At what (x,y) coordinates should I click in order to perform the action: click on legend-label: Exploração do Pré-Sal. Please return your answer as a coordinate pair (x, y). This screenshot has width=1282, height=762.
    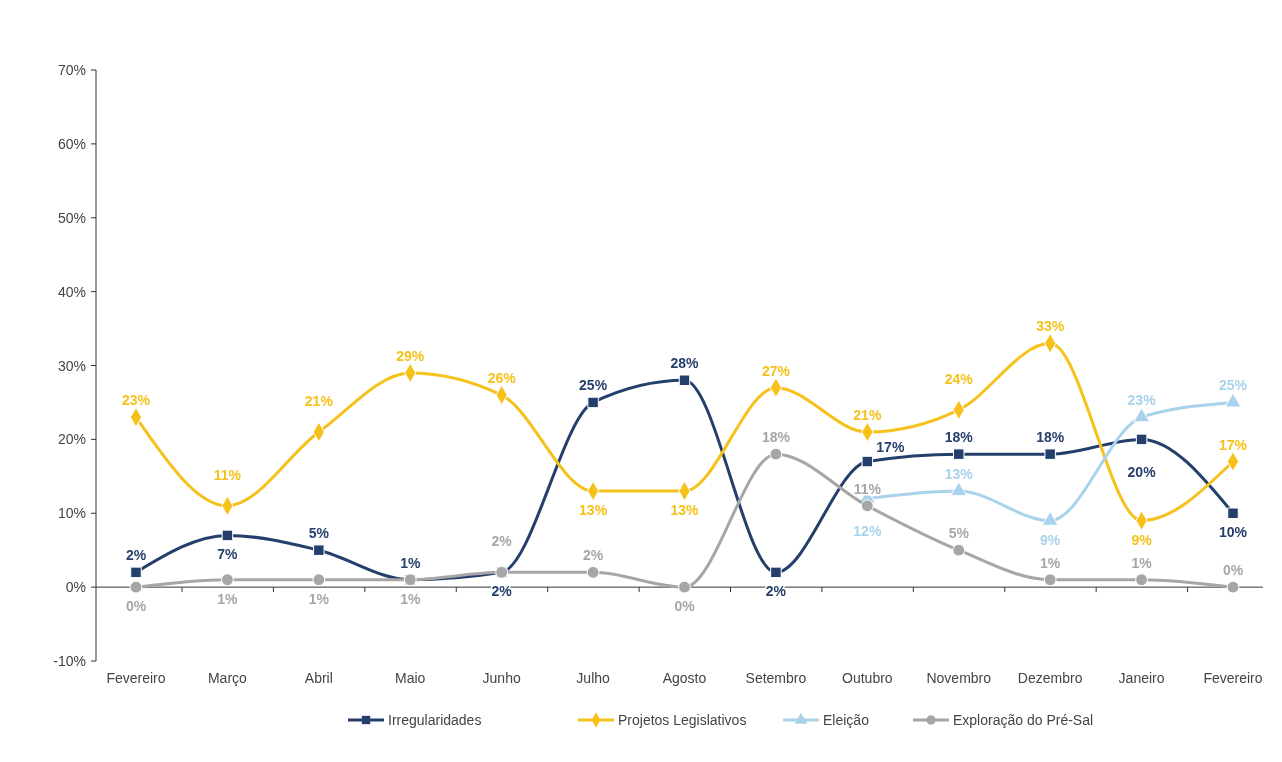
    Looking at the image, I should click on (1023, 720).